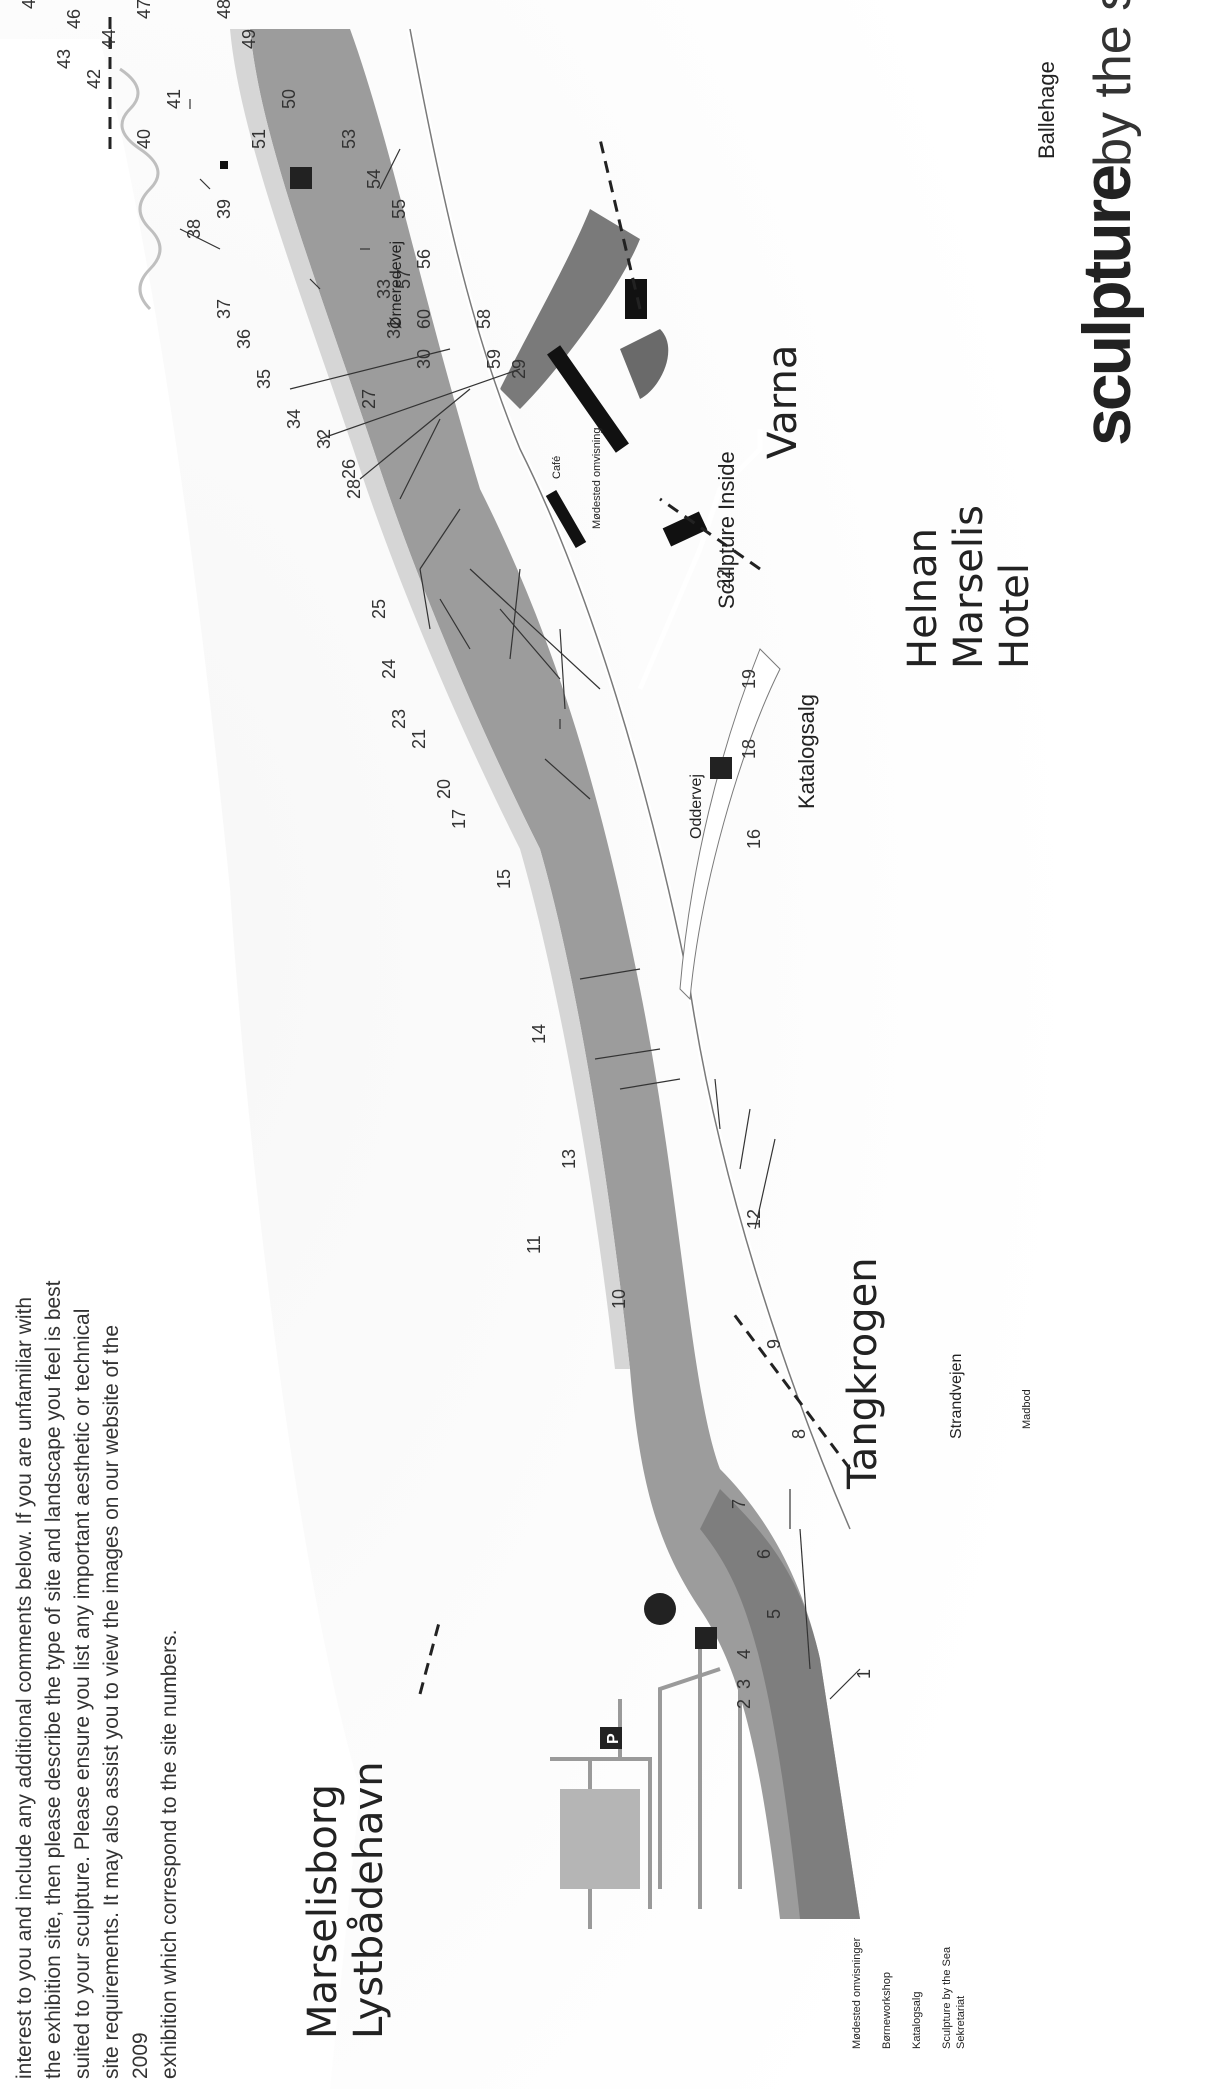  I want to click on svg-text: 57, so click(404, 279).